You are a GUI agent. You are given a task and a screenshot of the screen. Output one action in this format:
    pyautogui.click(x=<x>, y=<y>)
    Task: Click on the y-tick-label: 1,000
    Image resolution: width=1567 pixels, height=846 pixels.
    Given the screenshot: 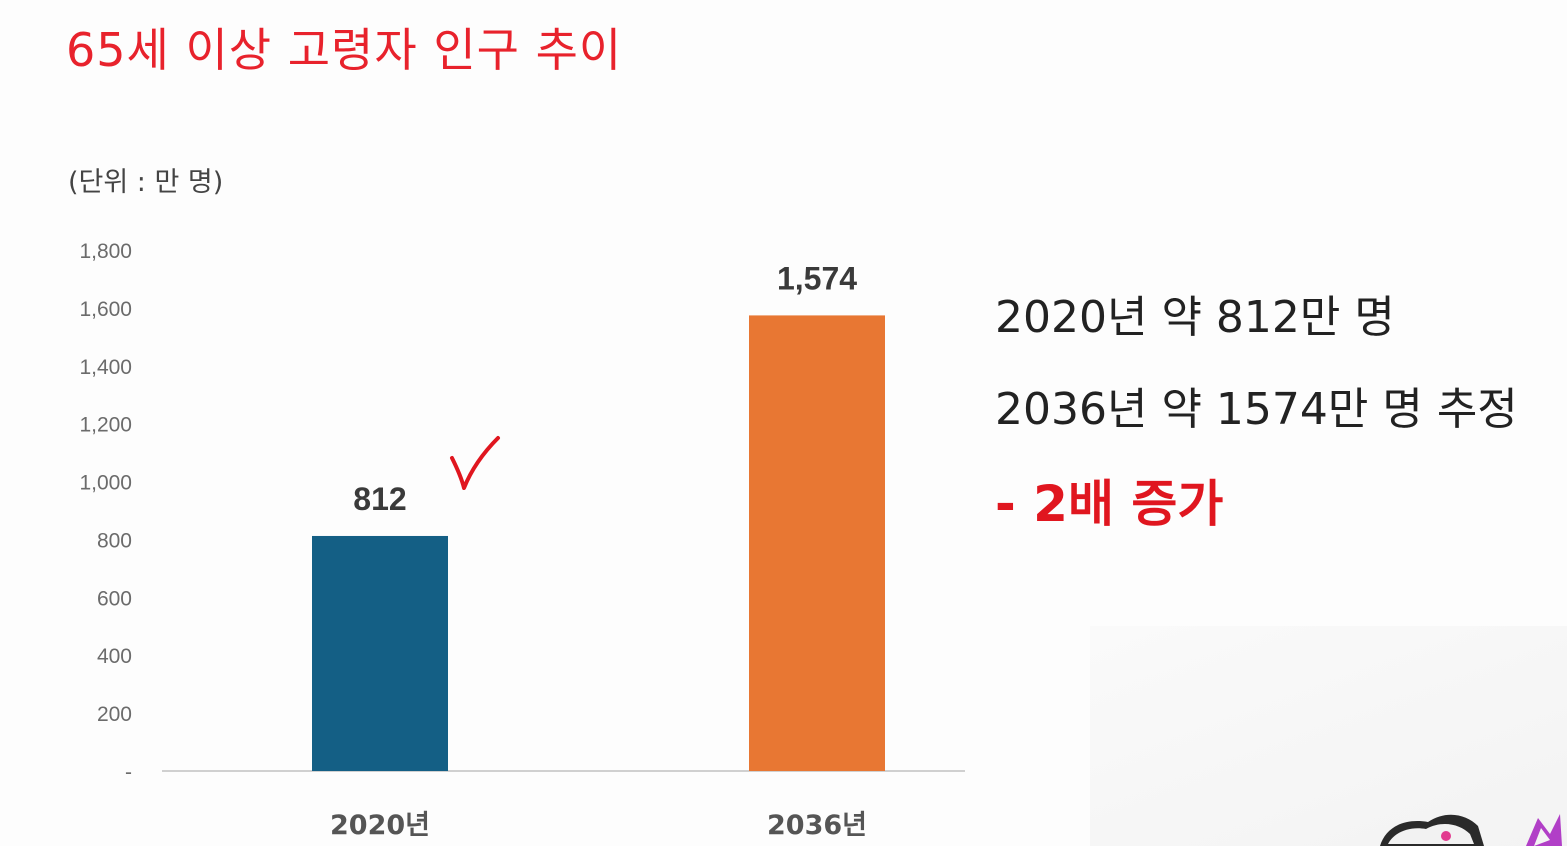 What is the action you would take?
    pyautogui.click(x=105, y=483)
    